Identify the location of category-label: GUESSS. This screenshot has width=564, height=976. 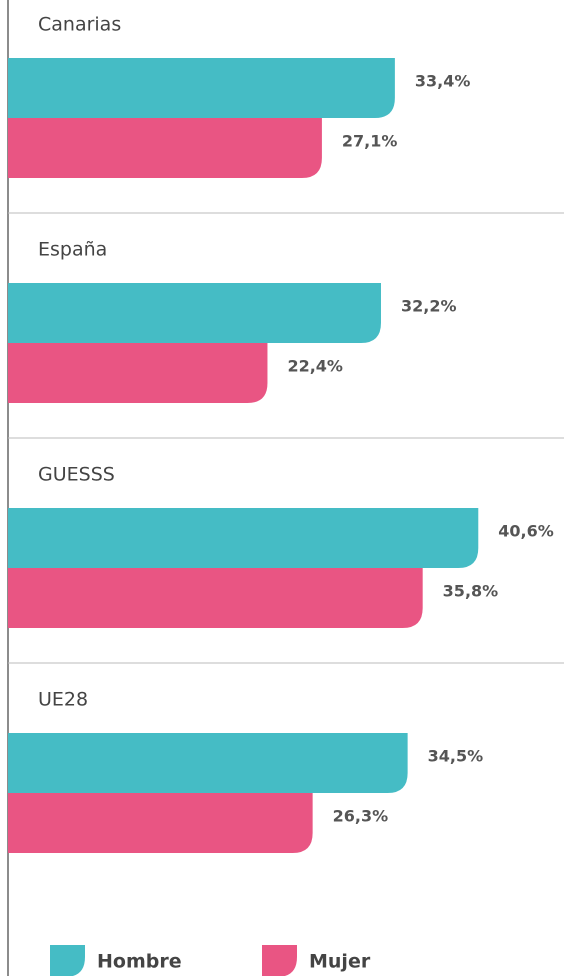
(76, 475).